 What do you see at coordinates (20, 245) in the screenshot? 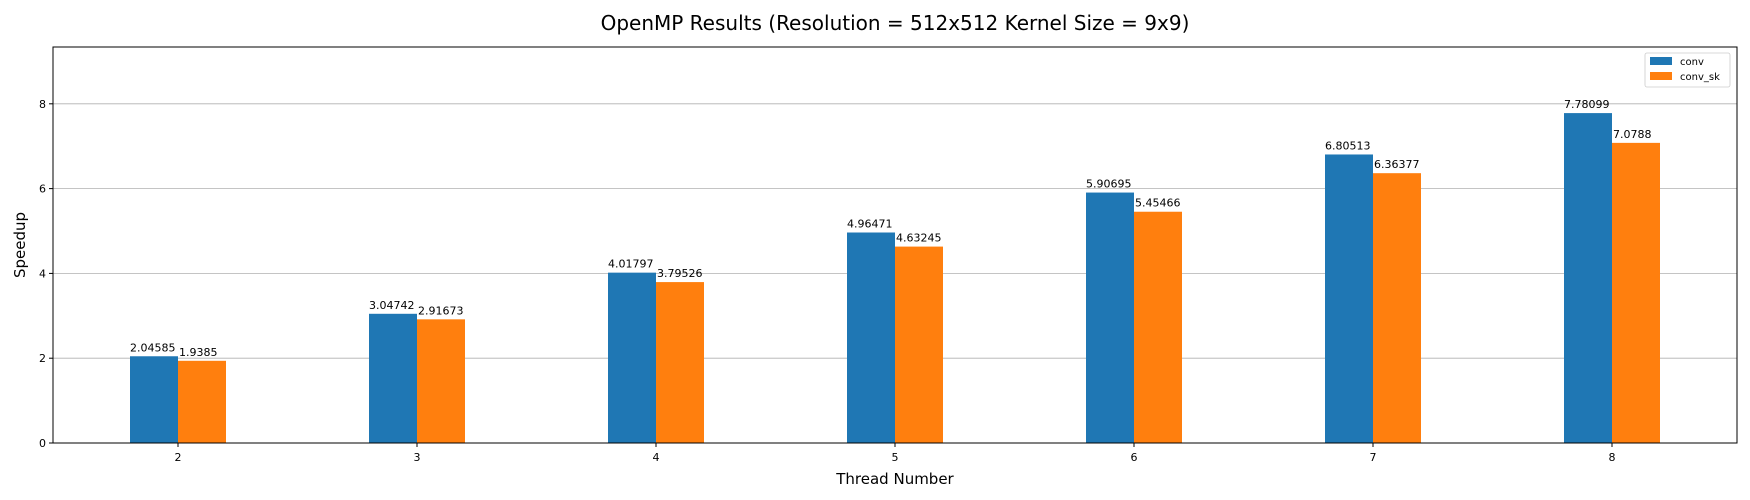
I see `y-axis-title: Speedup` at bounding box center [20, 245].